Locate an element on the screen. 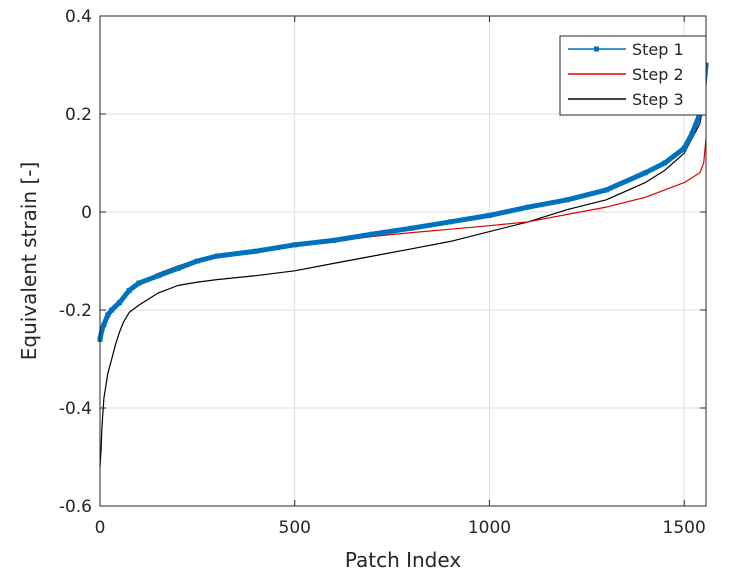 Image resolution: width=734 pixels, height=573 pixels. legend-label: Step 1 is located at coordinates (658, 49).